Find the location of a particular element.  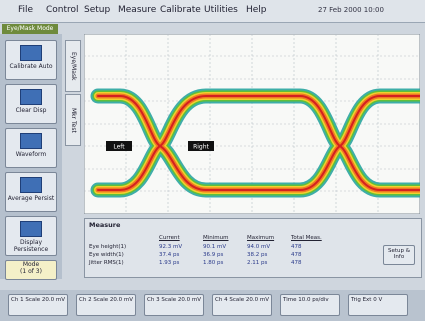

side-button: Calibrate Auto is located at coordinates (31, 60).